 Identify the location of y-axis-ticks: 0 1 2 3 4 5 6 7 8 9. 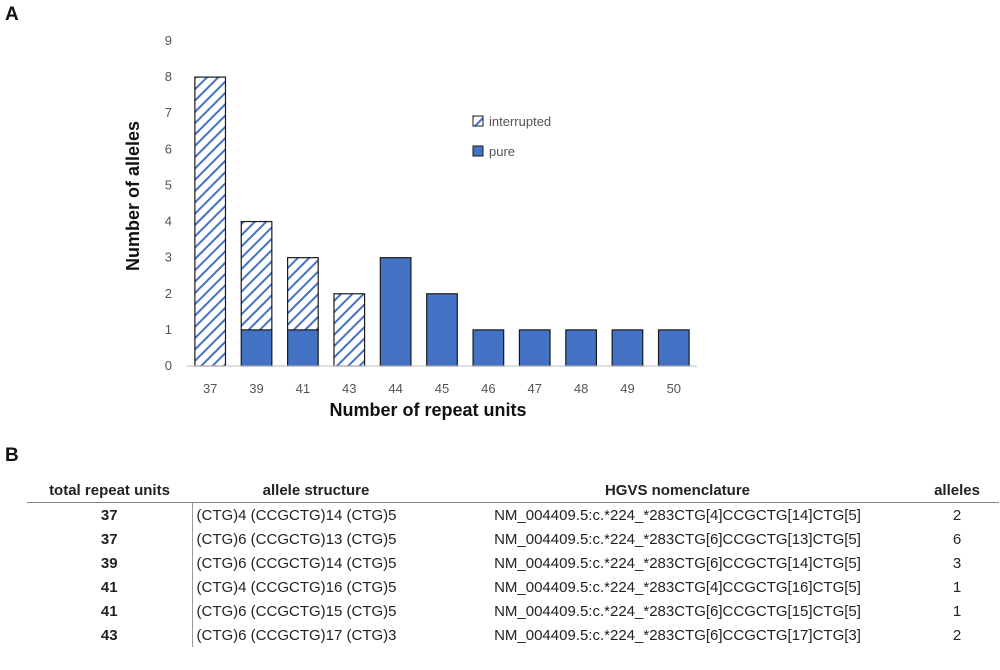
(168, 203).